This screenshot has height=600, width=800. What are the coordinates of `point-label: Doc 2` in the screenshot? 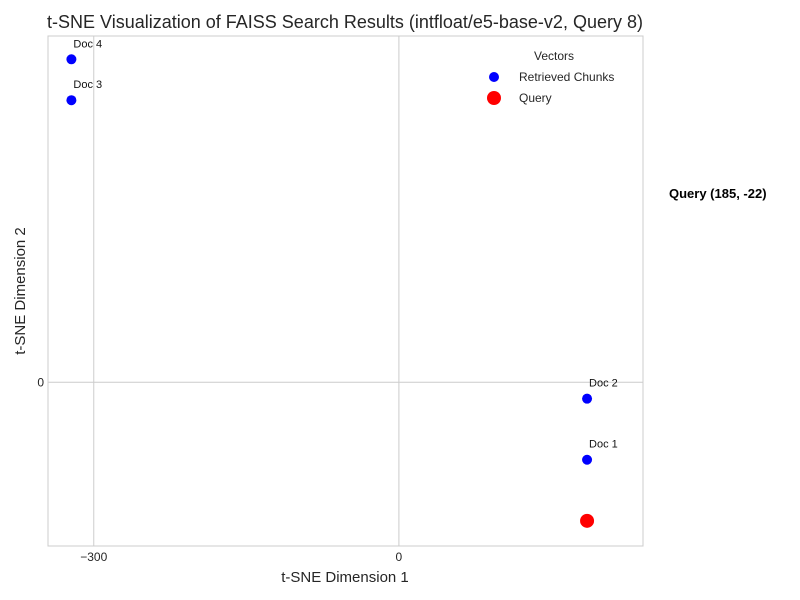 It's located at (603, 384).